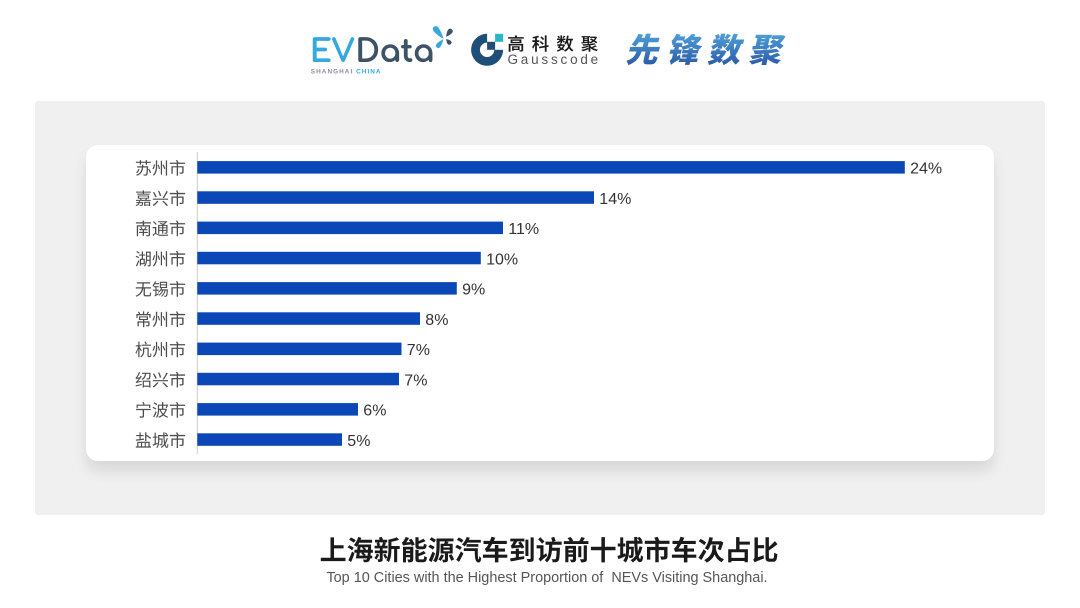 The height and width of the screenshot is (608, 1080). Describe the element at coordinates (523, 229) in the screenshot. I see `svg-text: 11%` at that location.